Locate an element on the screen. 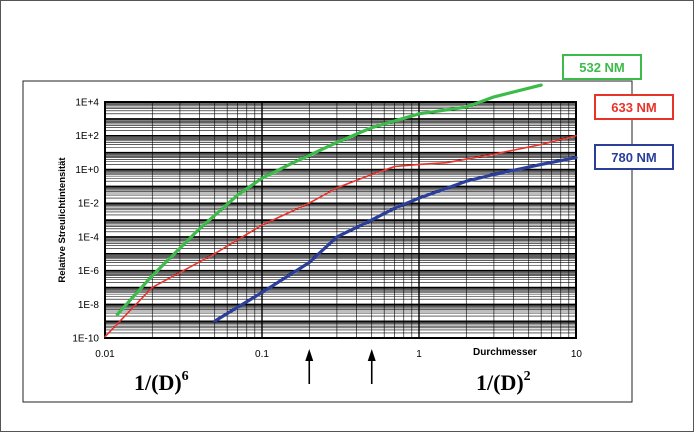 The width and height of the screenshot is (694, 433). legend-label: 780 NM is located at coordinates (634, 157).